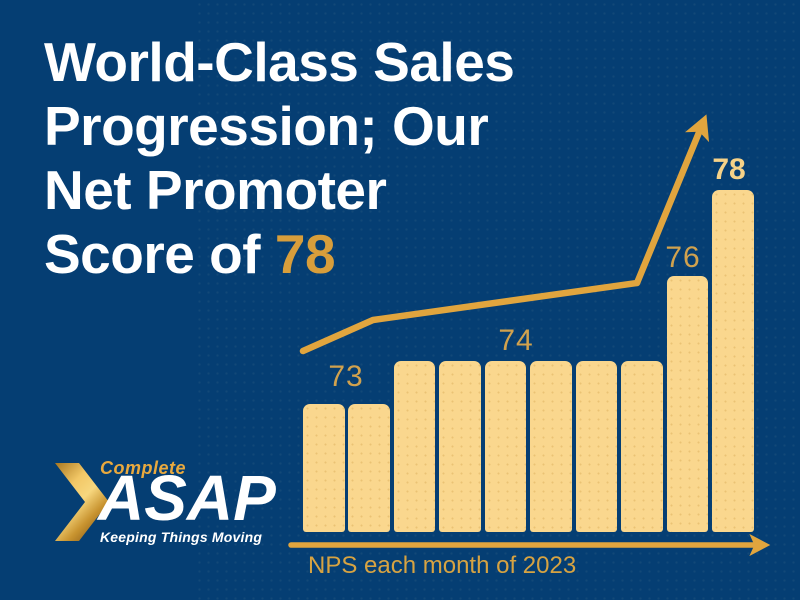 Image resolution: width=800 pixels, height=600 pixels. Describe the element at coordinates (683, 257) in the screenshot. I see `bar-value-label-76: 76` at that location.